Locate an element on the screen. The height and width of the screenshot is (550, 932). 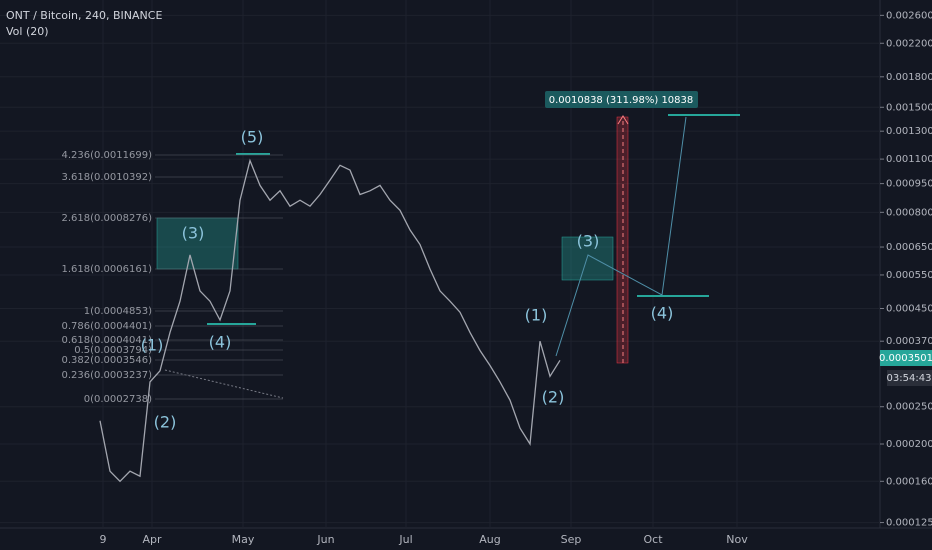
x-tick-label: 9 is located at coordinates (103, 539).